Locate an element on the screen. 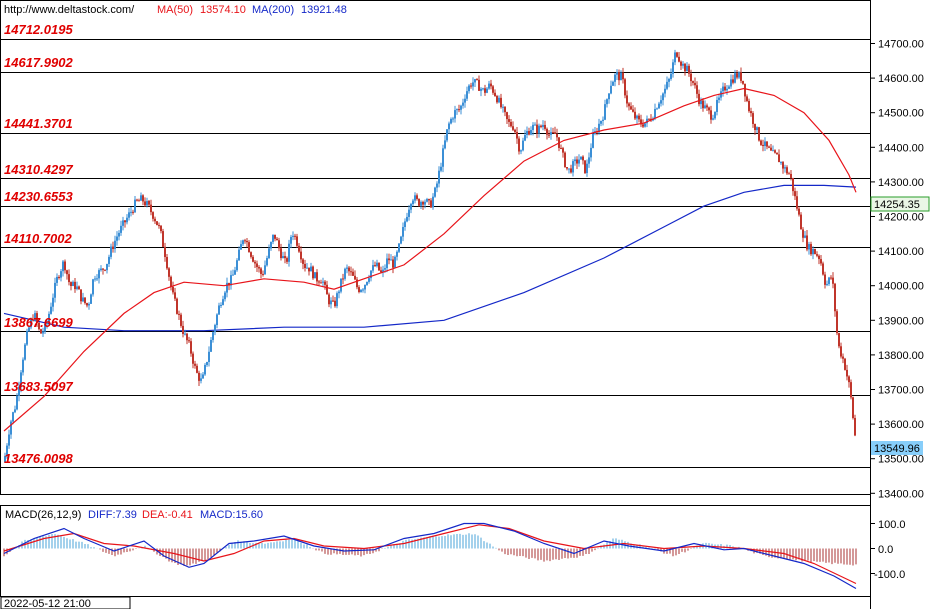 The width and height of the screenshot is (930, 614). level-label: 13476.0098 is located at coordinates (38, 458).